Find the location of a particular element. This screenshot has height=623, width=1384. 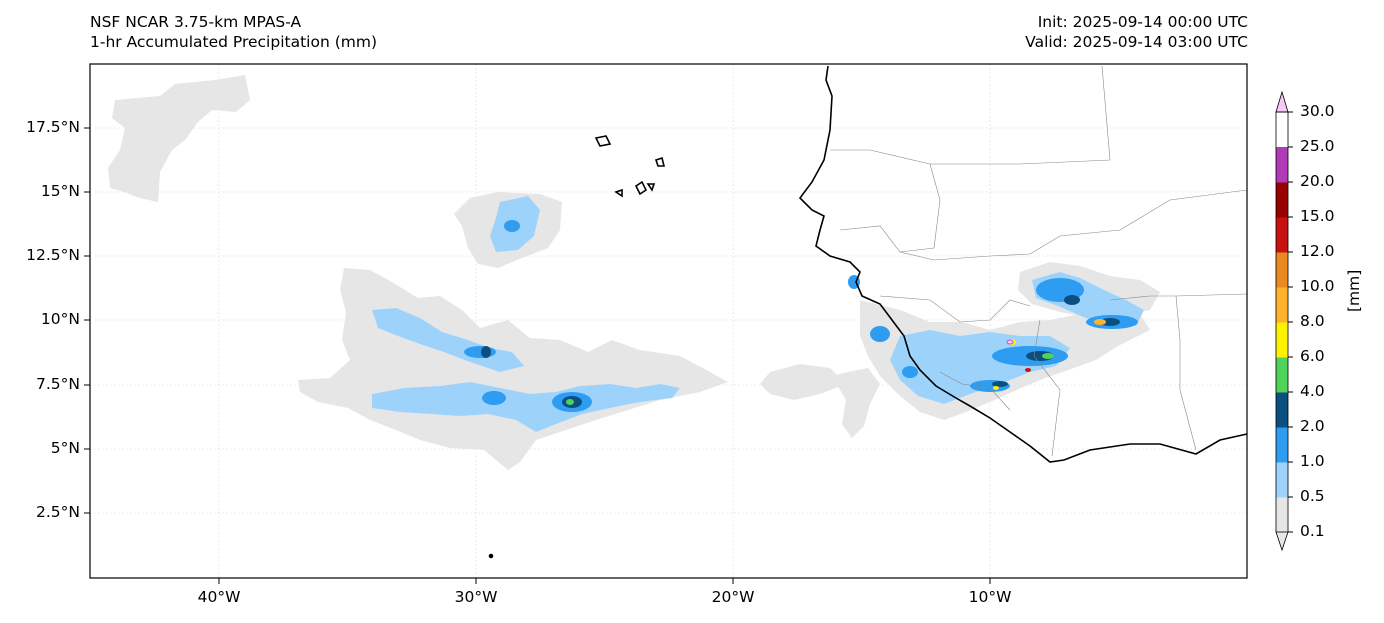

model-name: NSF NCAR 3.75-km MPAS-A is located at coordinates (196, 22).